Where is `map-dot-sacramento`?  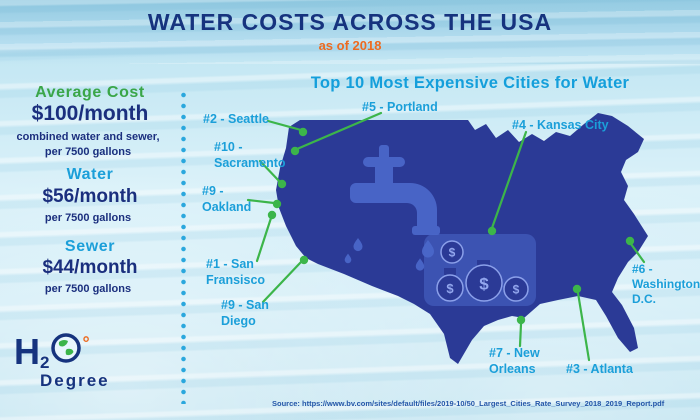 map-dot-sacramento is located at coordinates (282, 184).